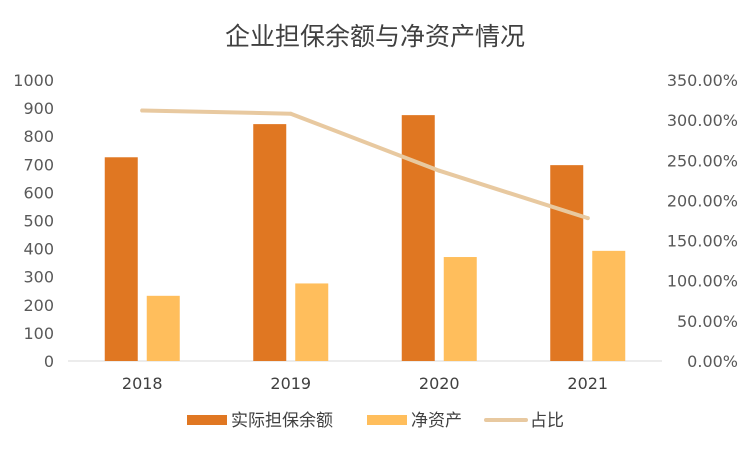 The height and width of the screenshot is (453, 750). Describe the element at coordinates (38, 249) in the screenshot. I see `left-tick-label: 400` at that location.